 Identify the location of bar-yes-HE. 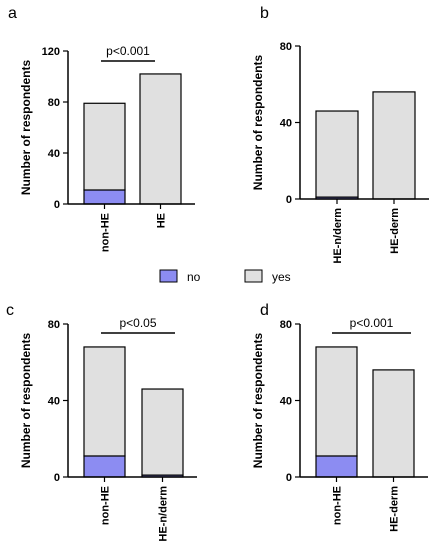
(160, 139).